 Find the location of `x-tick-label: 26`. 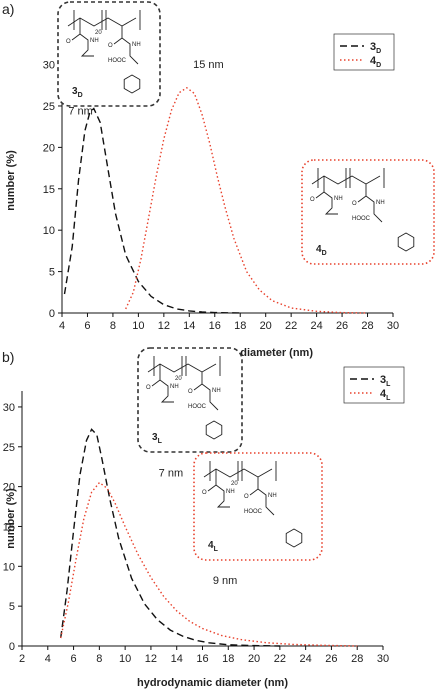

x-tick-label: 26 is located at coordinates (342, 326).